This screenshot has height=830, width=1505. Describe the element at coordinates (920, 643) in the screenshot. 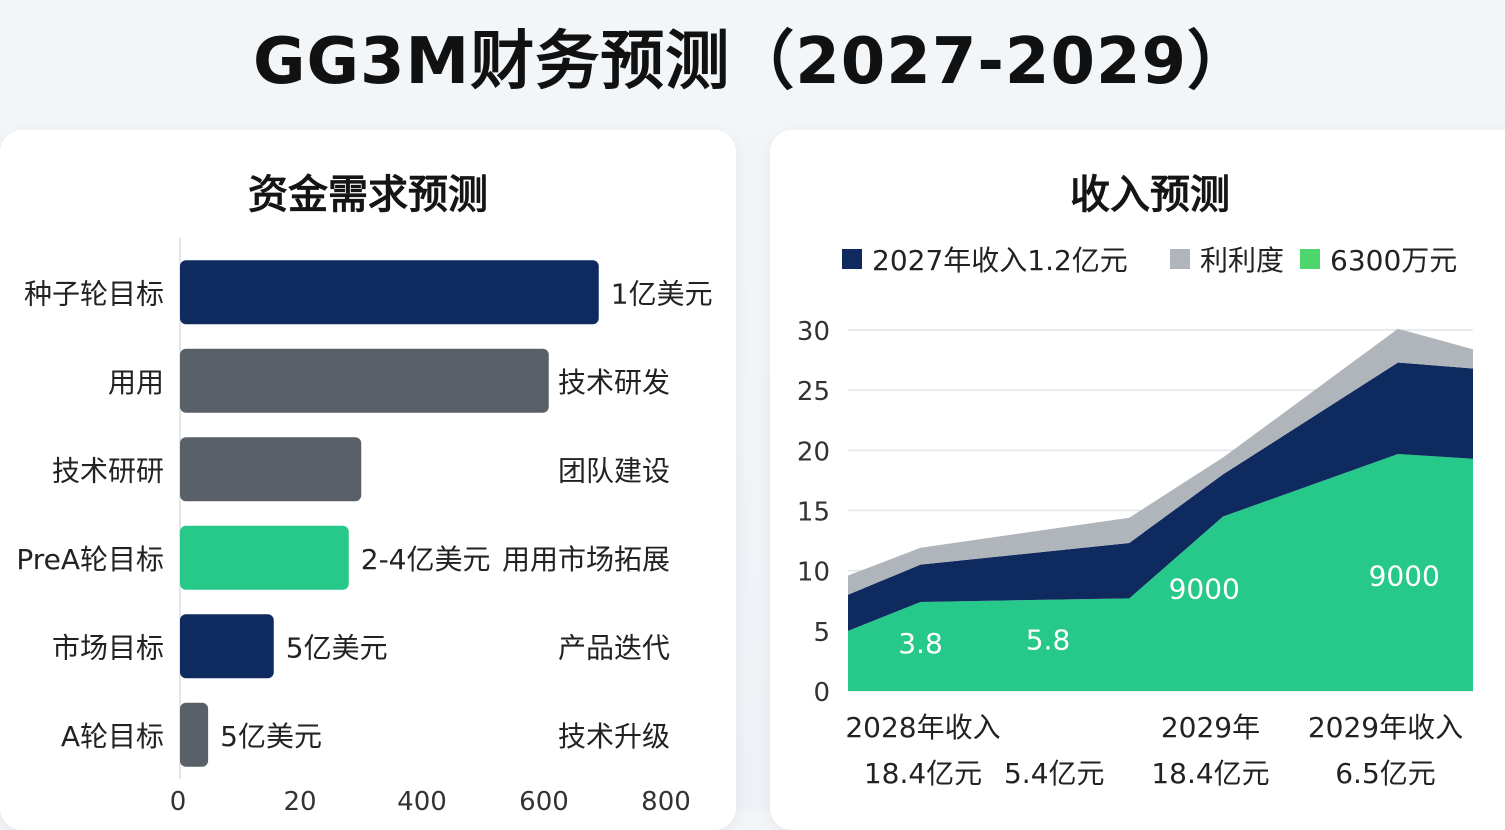

I see `data-annotation: 3.8` at that location.